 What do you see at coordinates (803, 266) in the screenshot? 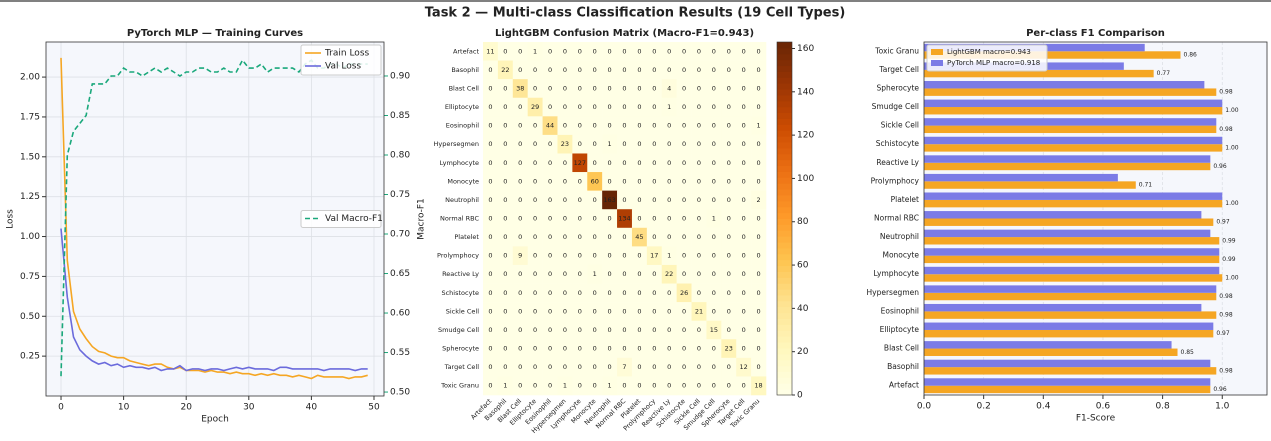
I see `colorbar-tick-label: 60` at bounding box center [803, 266].